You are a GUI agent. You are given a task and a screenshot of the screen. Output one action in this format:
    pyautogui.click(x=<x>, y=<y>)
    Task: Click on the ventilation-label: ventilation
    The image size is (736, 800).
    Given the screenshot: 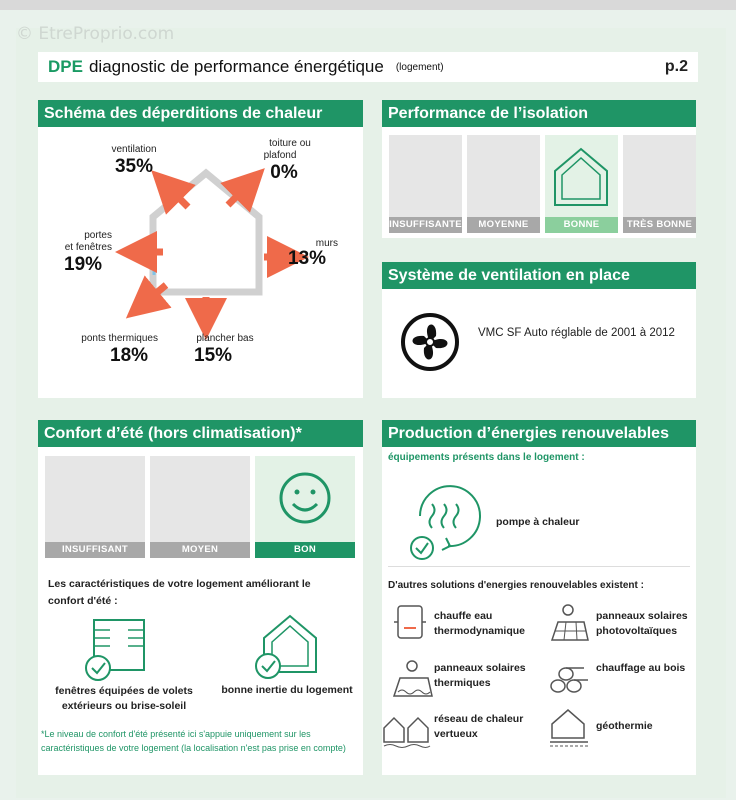 What is the action you would take?
    pyautogui.click(x=134, y=149)
    